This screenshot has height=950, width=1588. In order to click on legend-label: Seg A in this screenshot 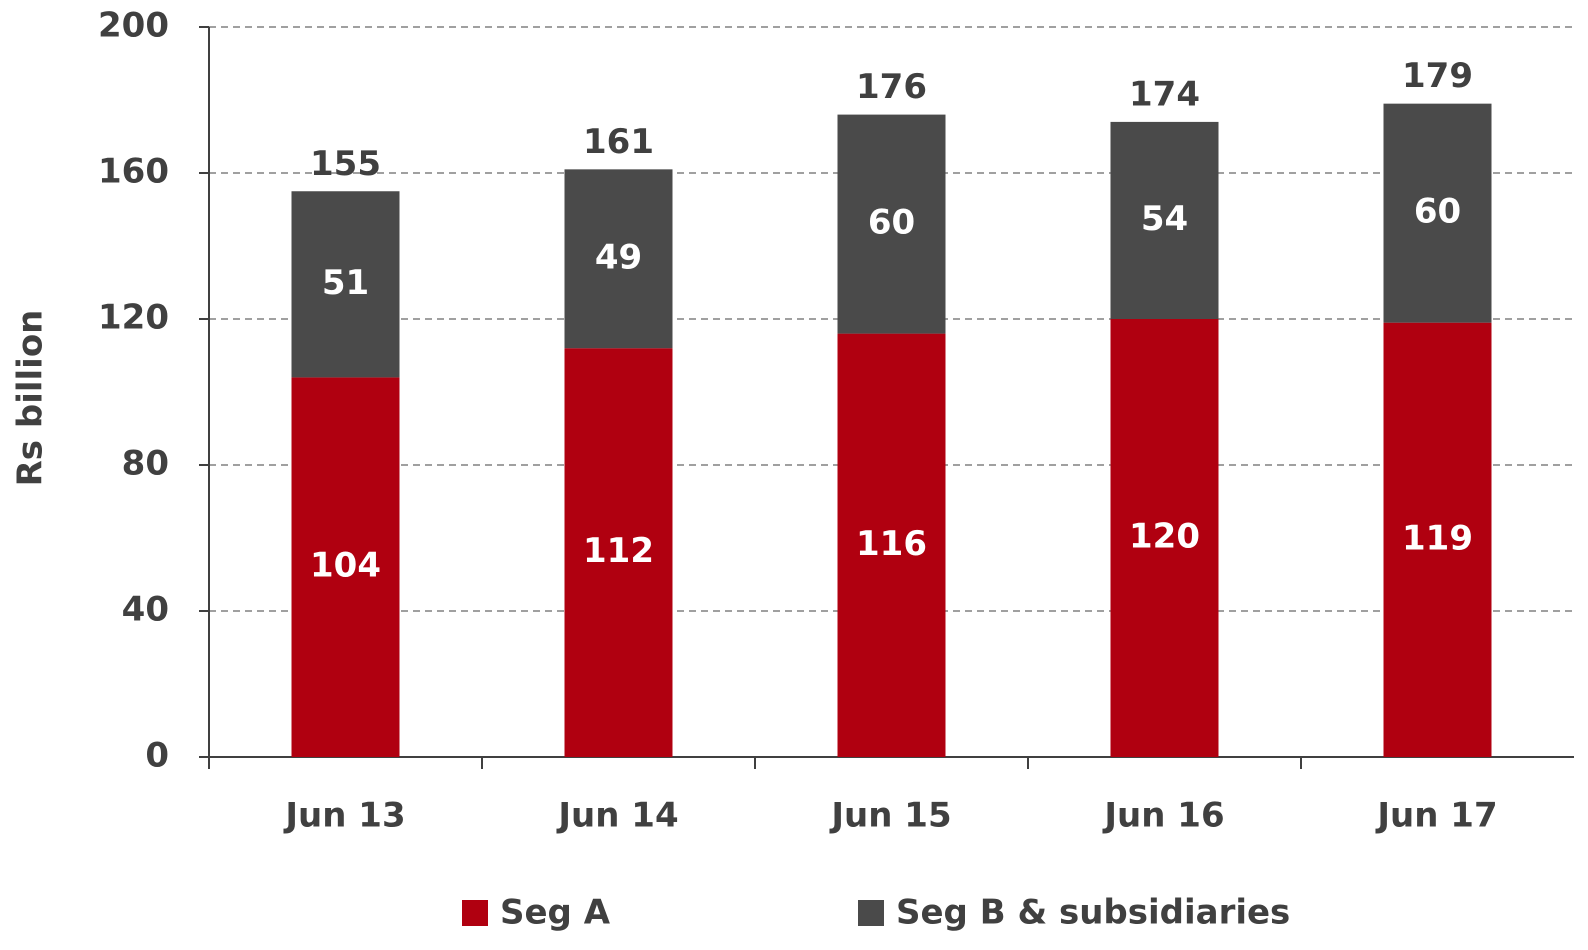, I will do `click(555, 913)`.